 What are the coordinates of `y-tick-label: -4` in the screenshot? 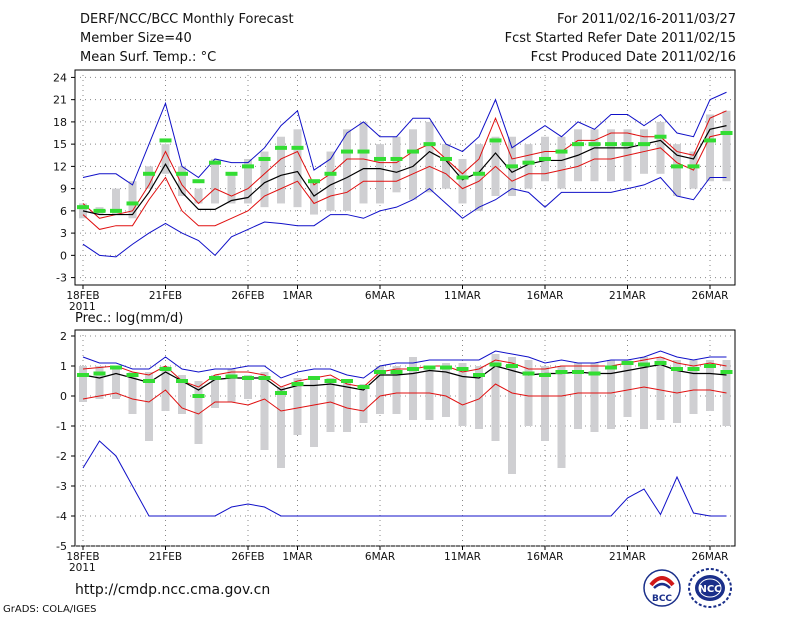 It's located at (61, 516).